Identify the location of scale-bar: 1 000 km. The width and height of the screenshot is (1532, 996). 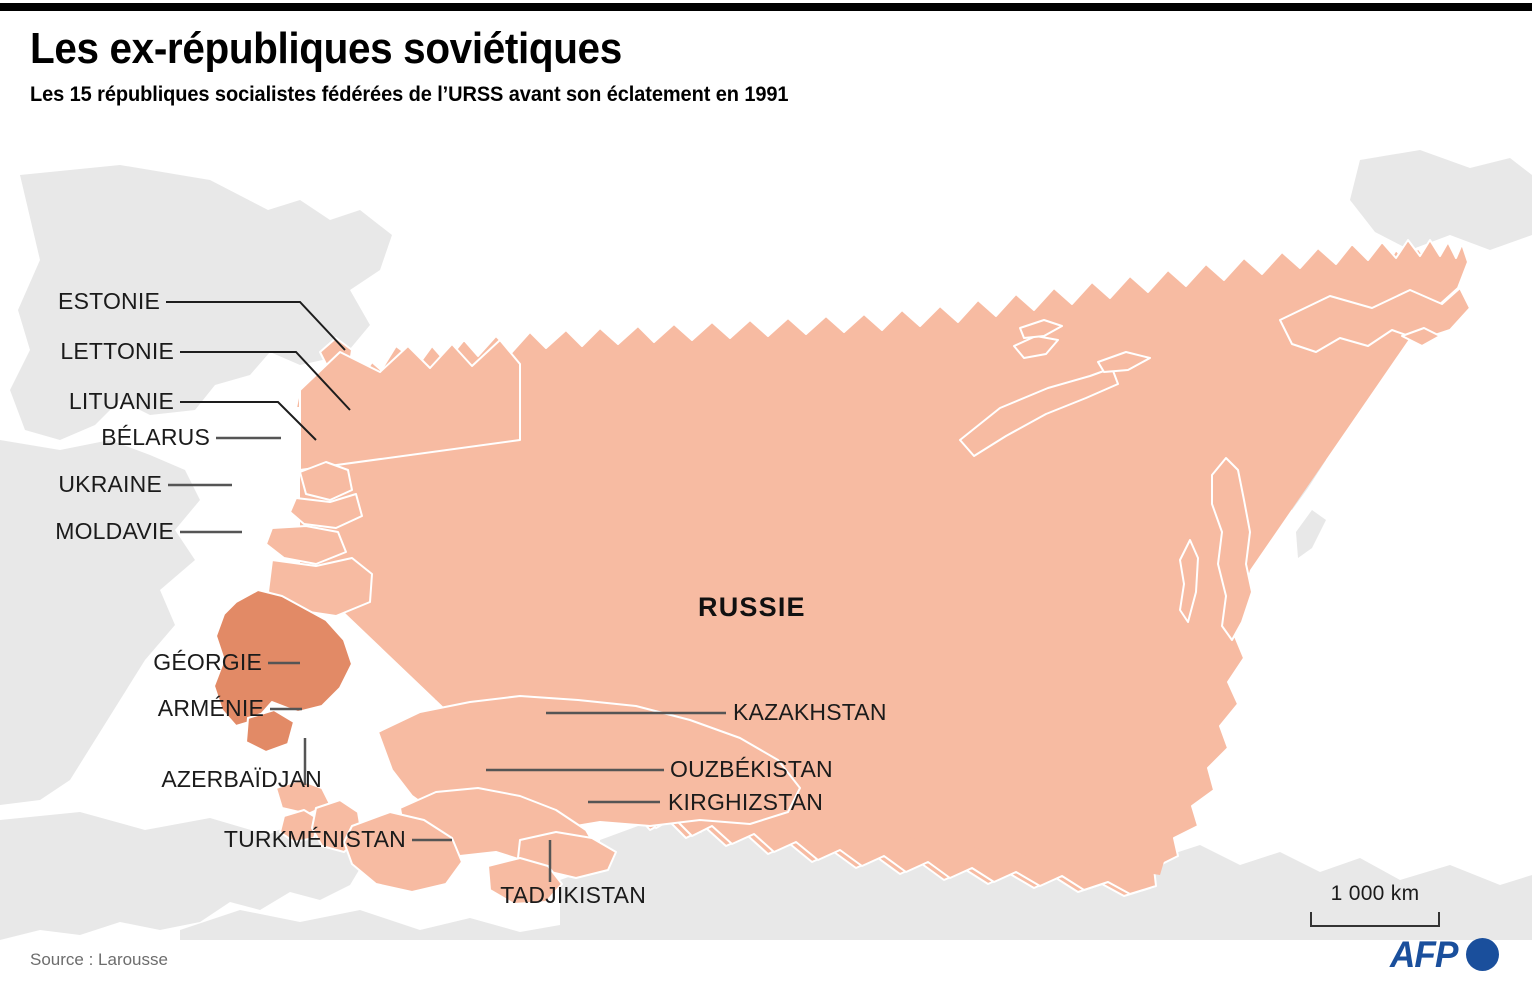
(1375, 904).